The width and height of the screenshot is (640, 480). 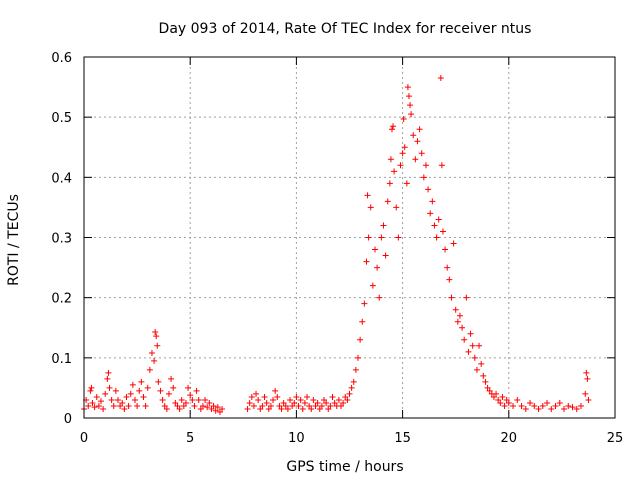 I want to click on x-tick-label: 10, so click(x=296, y=438).